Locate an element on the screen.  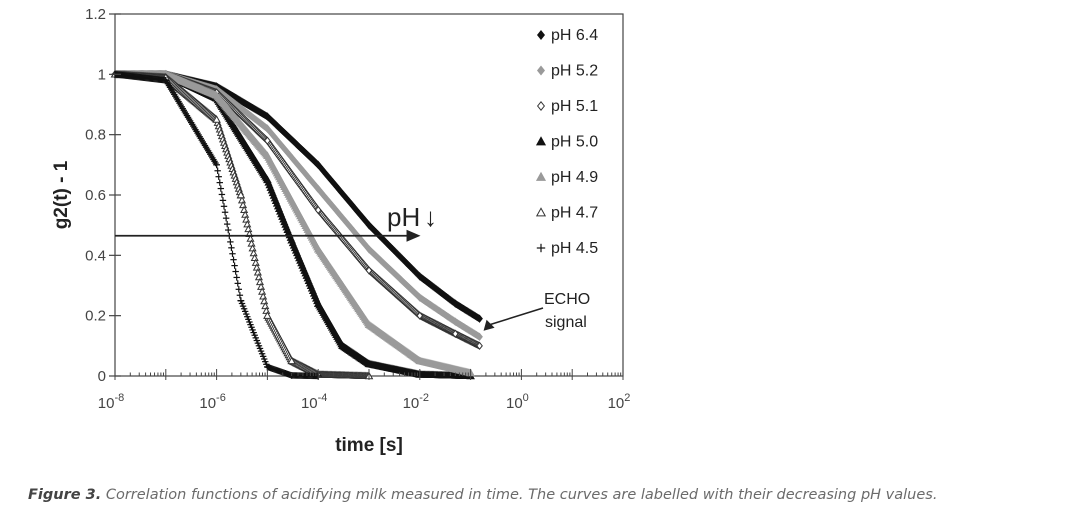
x-tick-label: 10⁻⁶ is located at coordinates (212, 402).